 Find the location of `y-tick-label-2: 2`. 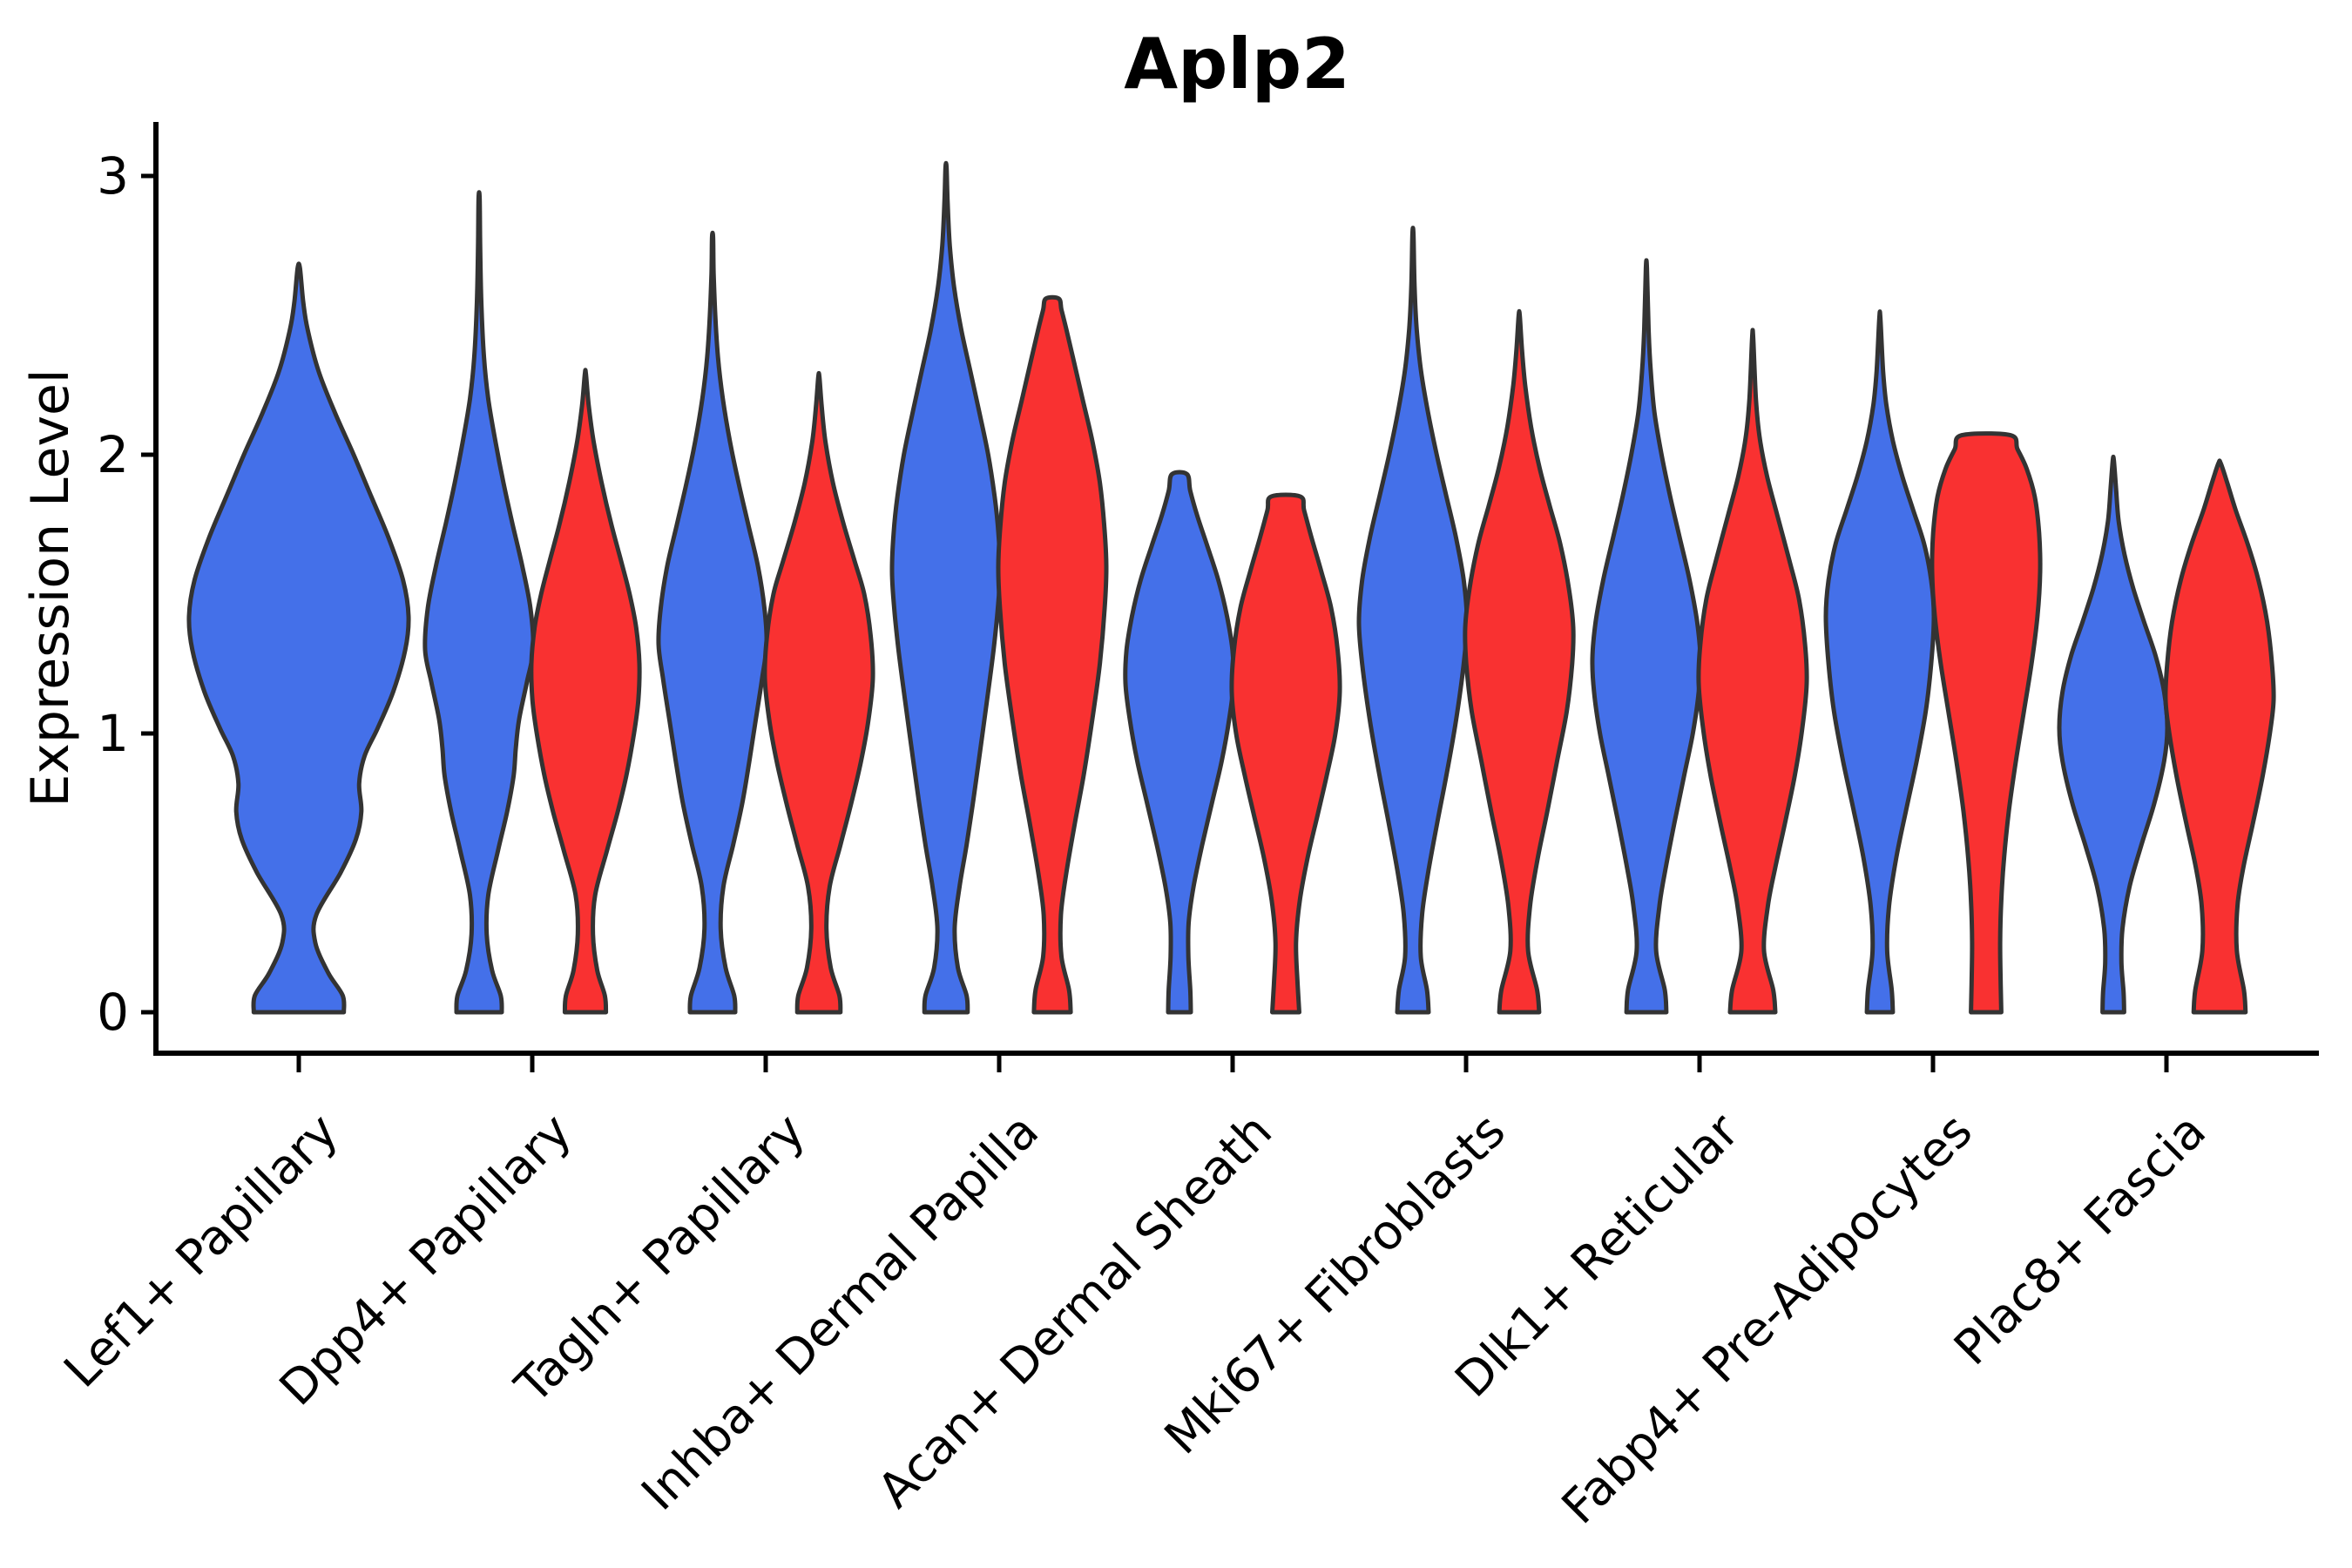

y-tick-label-2: 2 is located at coordinates (113, 455).